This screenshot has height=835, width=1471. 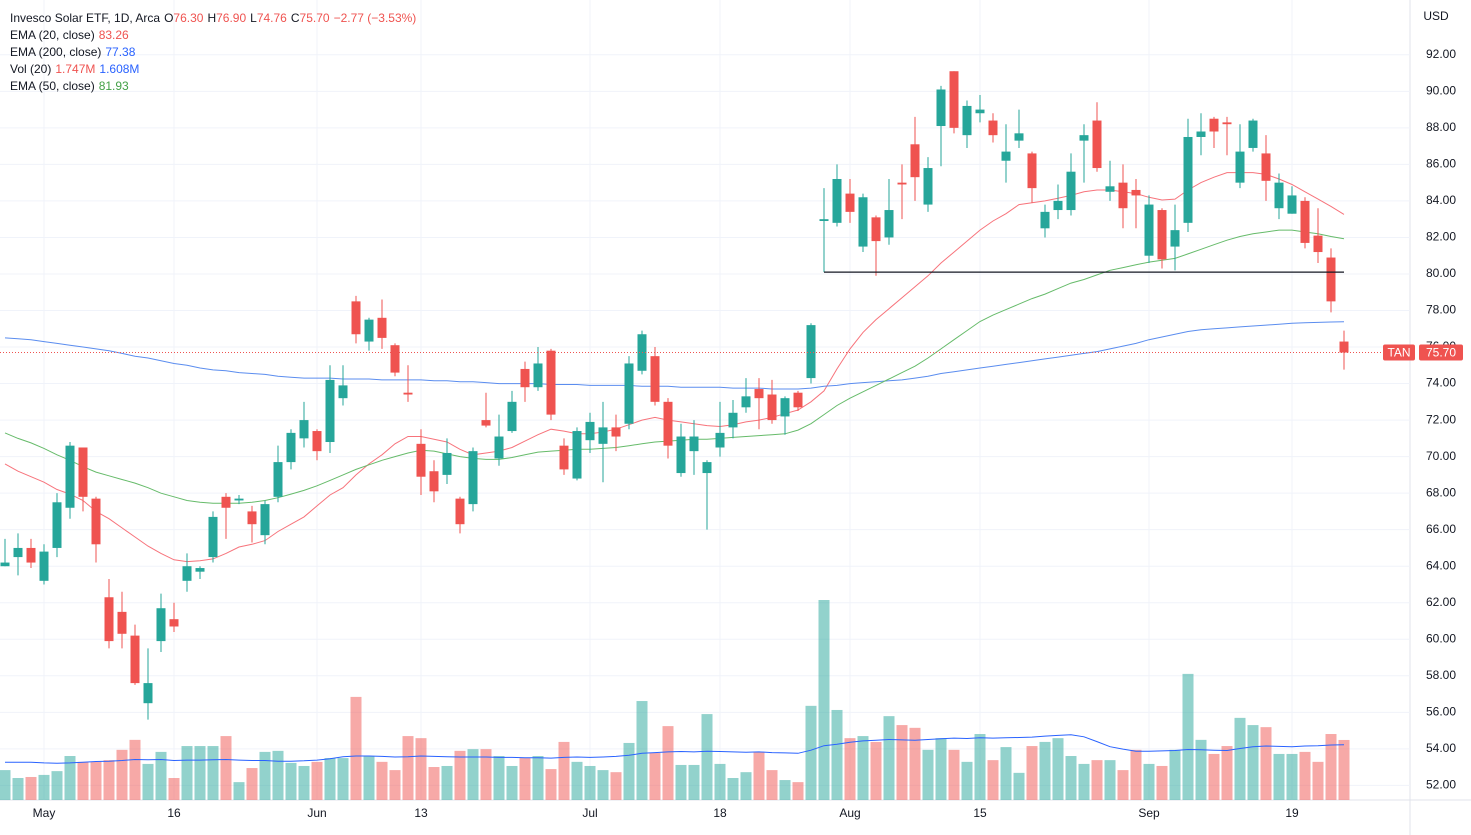 What do you see at coordinates (1441, 237) in the screenshot?
I see `y-tick-label: 82.00` at bounding box center [1441, 237].